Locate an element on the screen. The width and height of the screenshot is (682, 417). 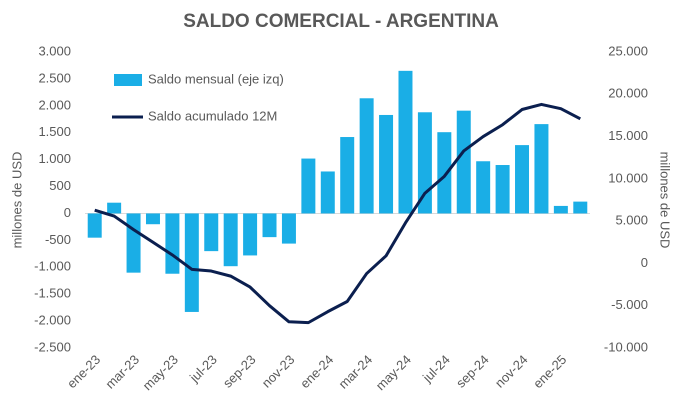
x-tick-label: sep-23 is located at coordinates (239, 371).